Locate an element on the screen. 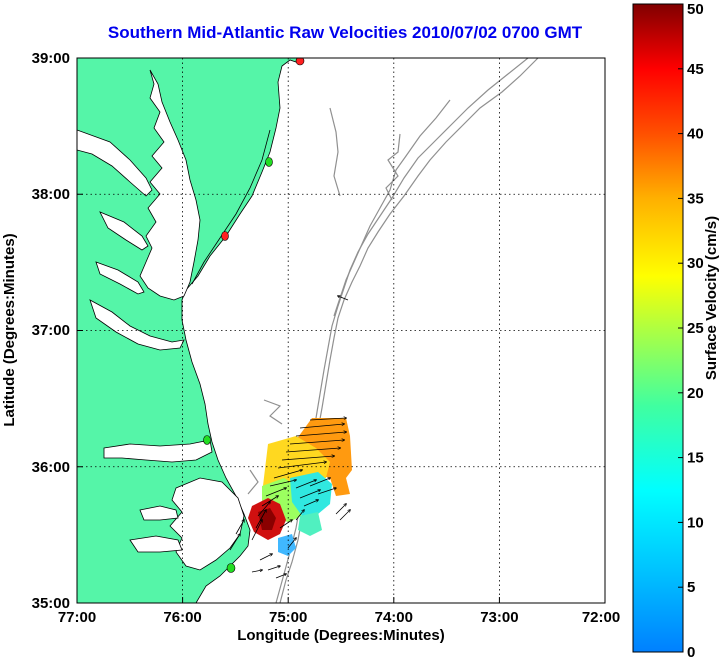  x-tick-label: 76:00 is located at coordinates (182, 617).